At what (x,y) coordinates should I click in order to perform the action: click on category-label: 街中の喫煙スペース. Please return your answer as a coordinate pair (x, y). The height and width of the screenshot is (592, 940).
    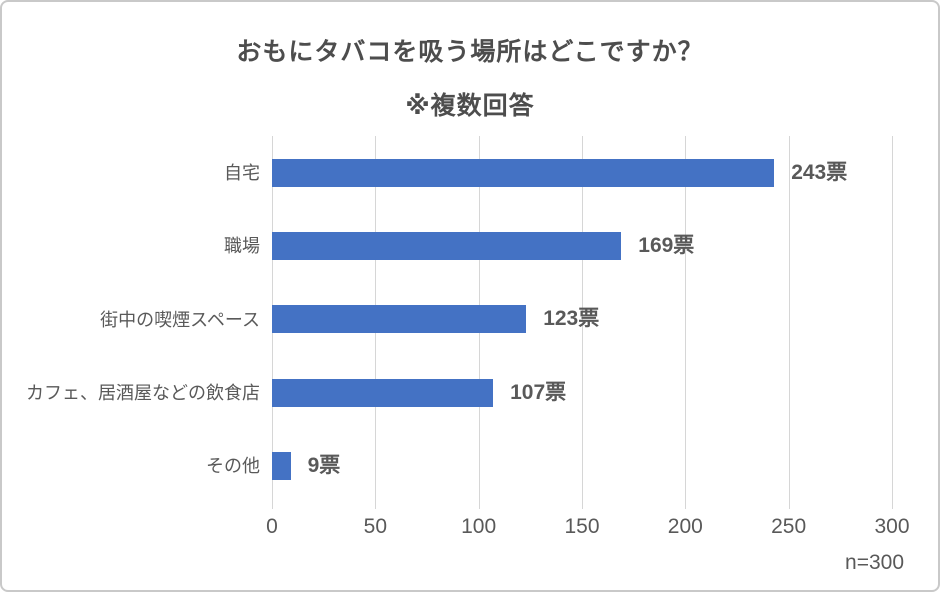
    Looking at the image, I should click on (180, 319).